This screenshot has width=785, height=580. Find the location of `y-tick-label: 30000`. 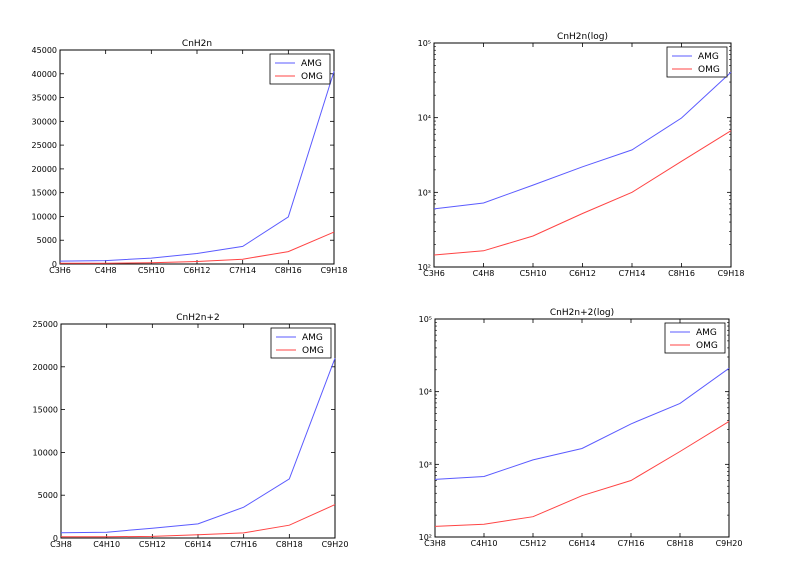

y-tick-label: 30000 is located at coordinates (44, 121).